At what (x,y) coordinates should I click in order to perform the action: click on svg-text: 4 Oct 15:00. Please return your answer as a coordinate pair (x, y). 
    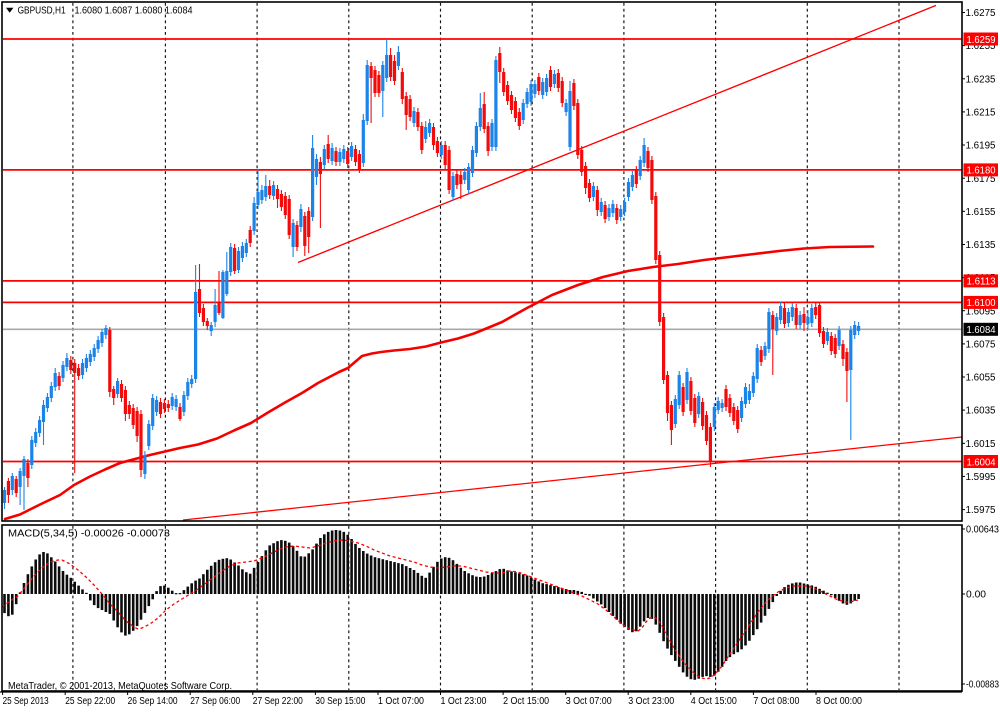
    Looking at the image, I should click on (714, 701).